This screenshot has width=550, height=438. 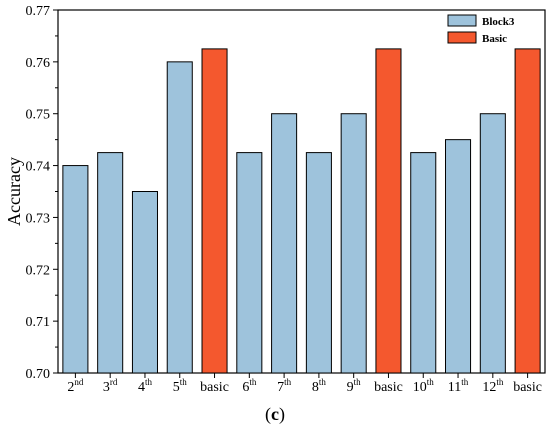 I want to click on x-tick-label: 8th, so click(x=319, y=386).